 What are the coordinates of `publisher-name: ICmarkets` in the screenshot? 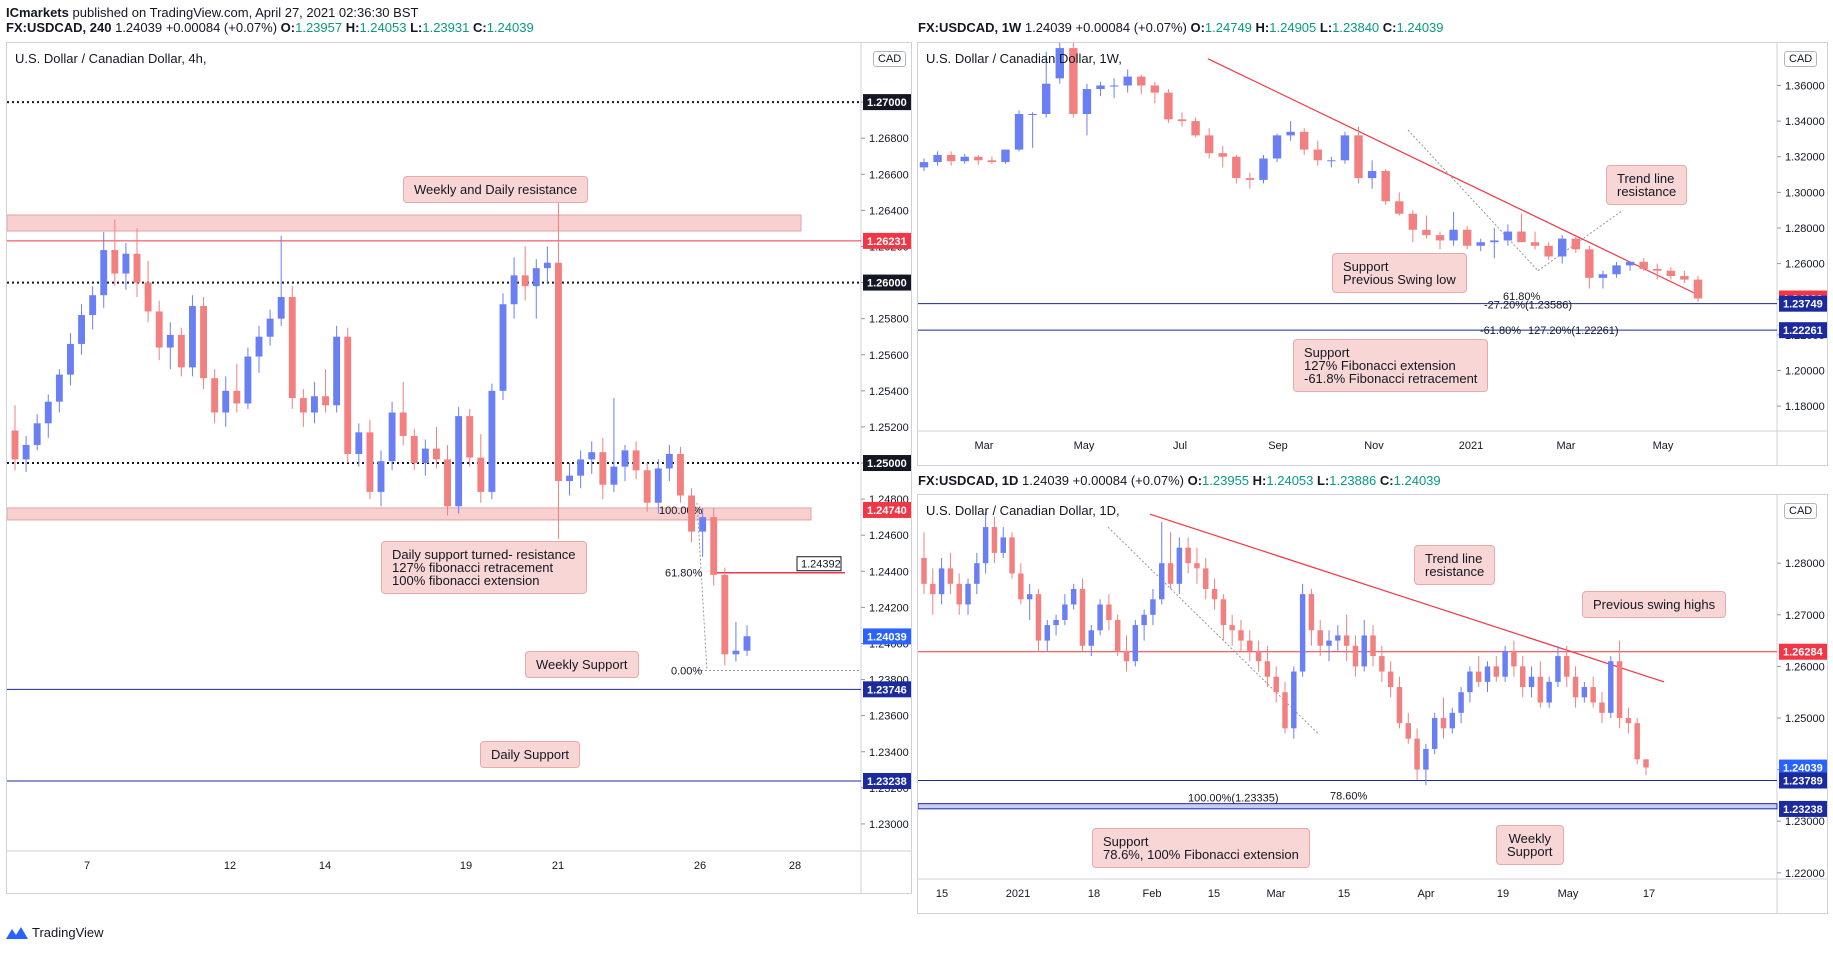 It's located at (37, 12).